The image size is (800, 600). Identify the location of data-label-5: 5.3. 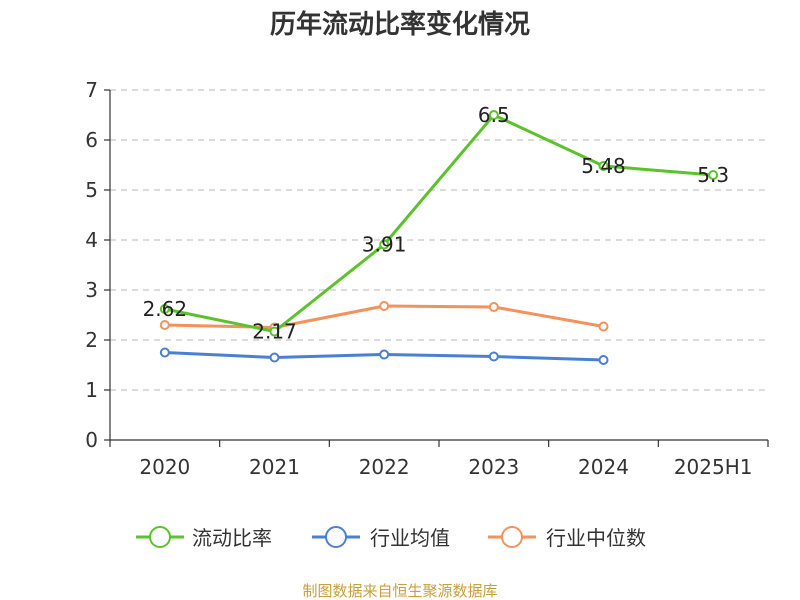
(713, 175).